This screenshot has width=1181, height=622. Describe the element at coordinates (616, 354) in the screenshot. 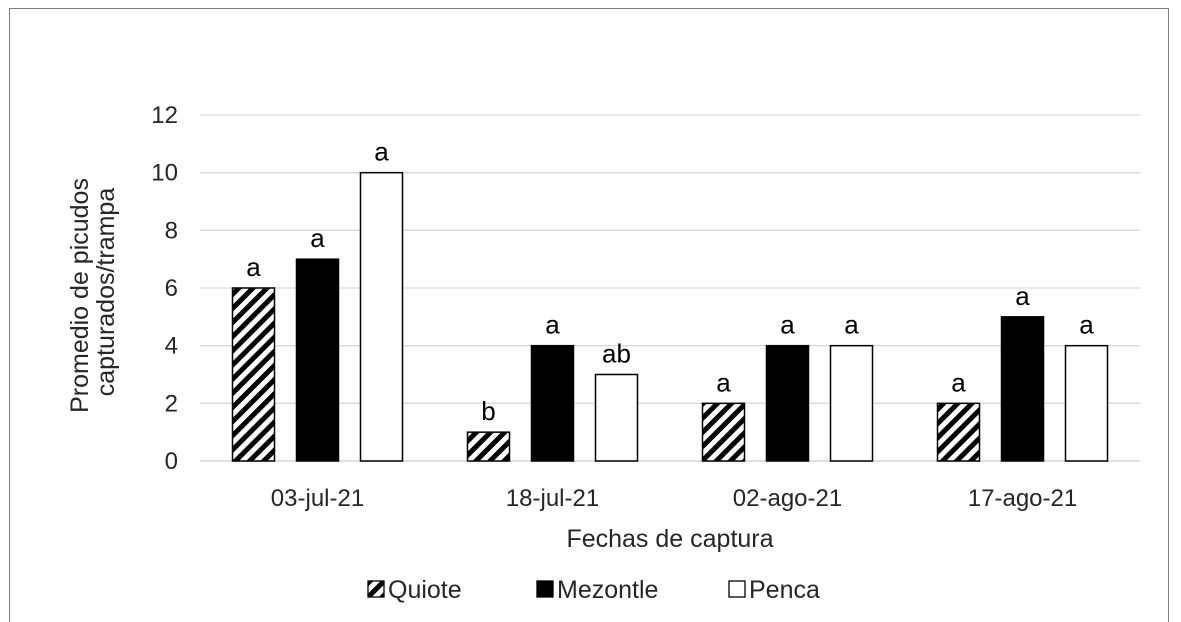

I see `data-label: ab` at that location.